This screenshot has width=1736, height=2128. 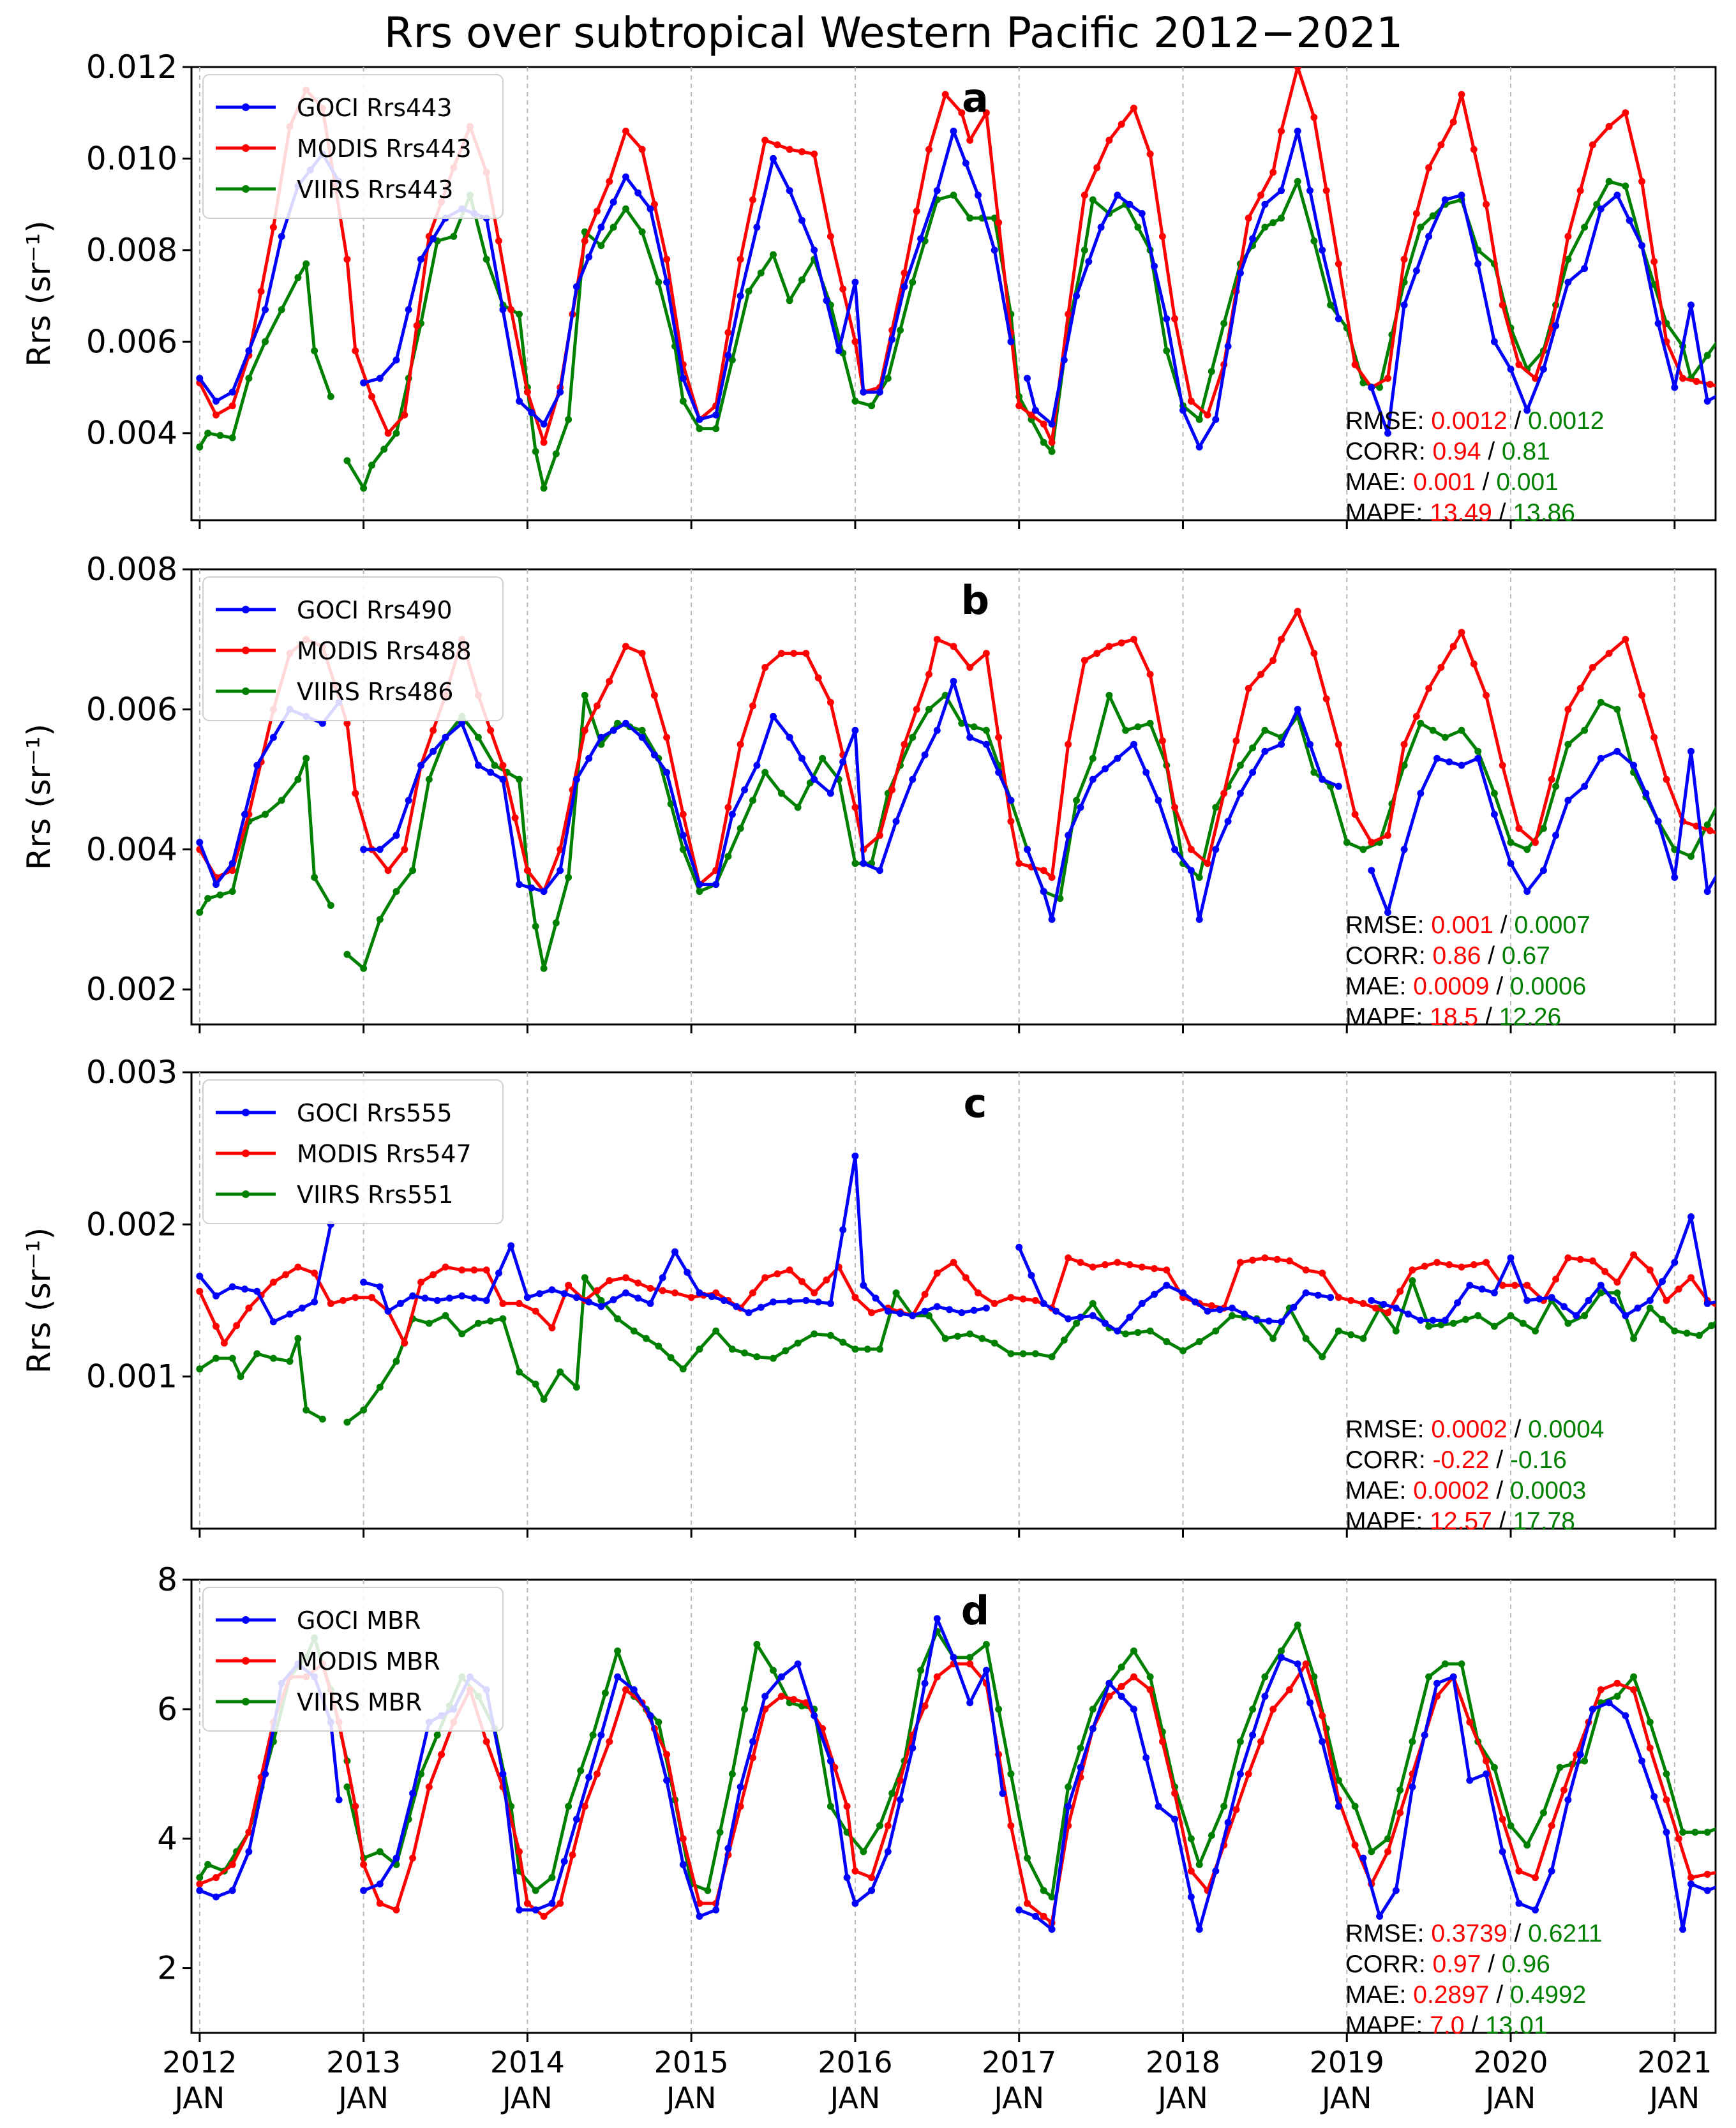 What do you see at coordinates (246, 650) in the screenshot?
I see `legend-marker-modis` at bounding box center [246, 650].